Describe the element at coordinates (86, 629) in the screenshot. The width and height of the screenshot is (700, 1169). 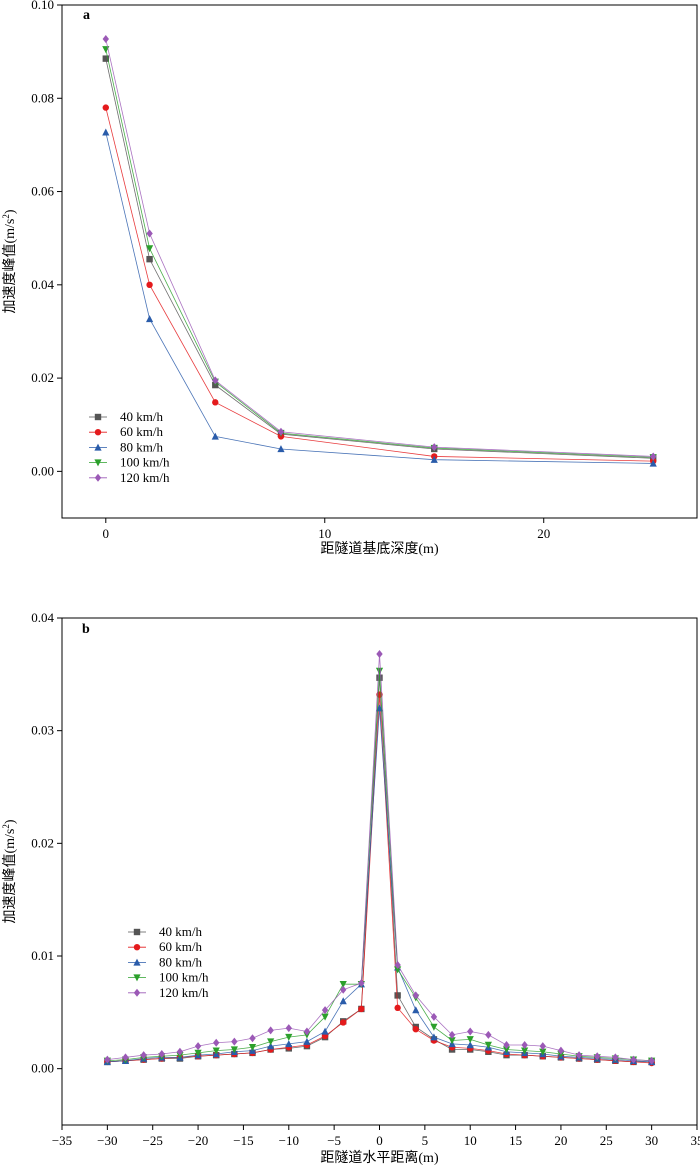
I see `panel-label: b` at that location.